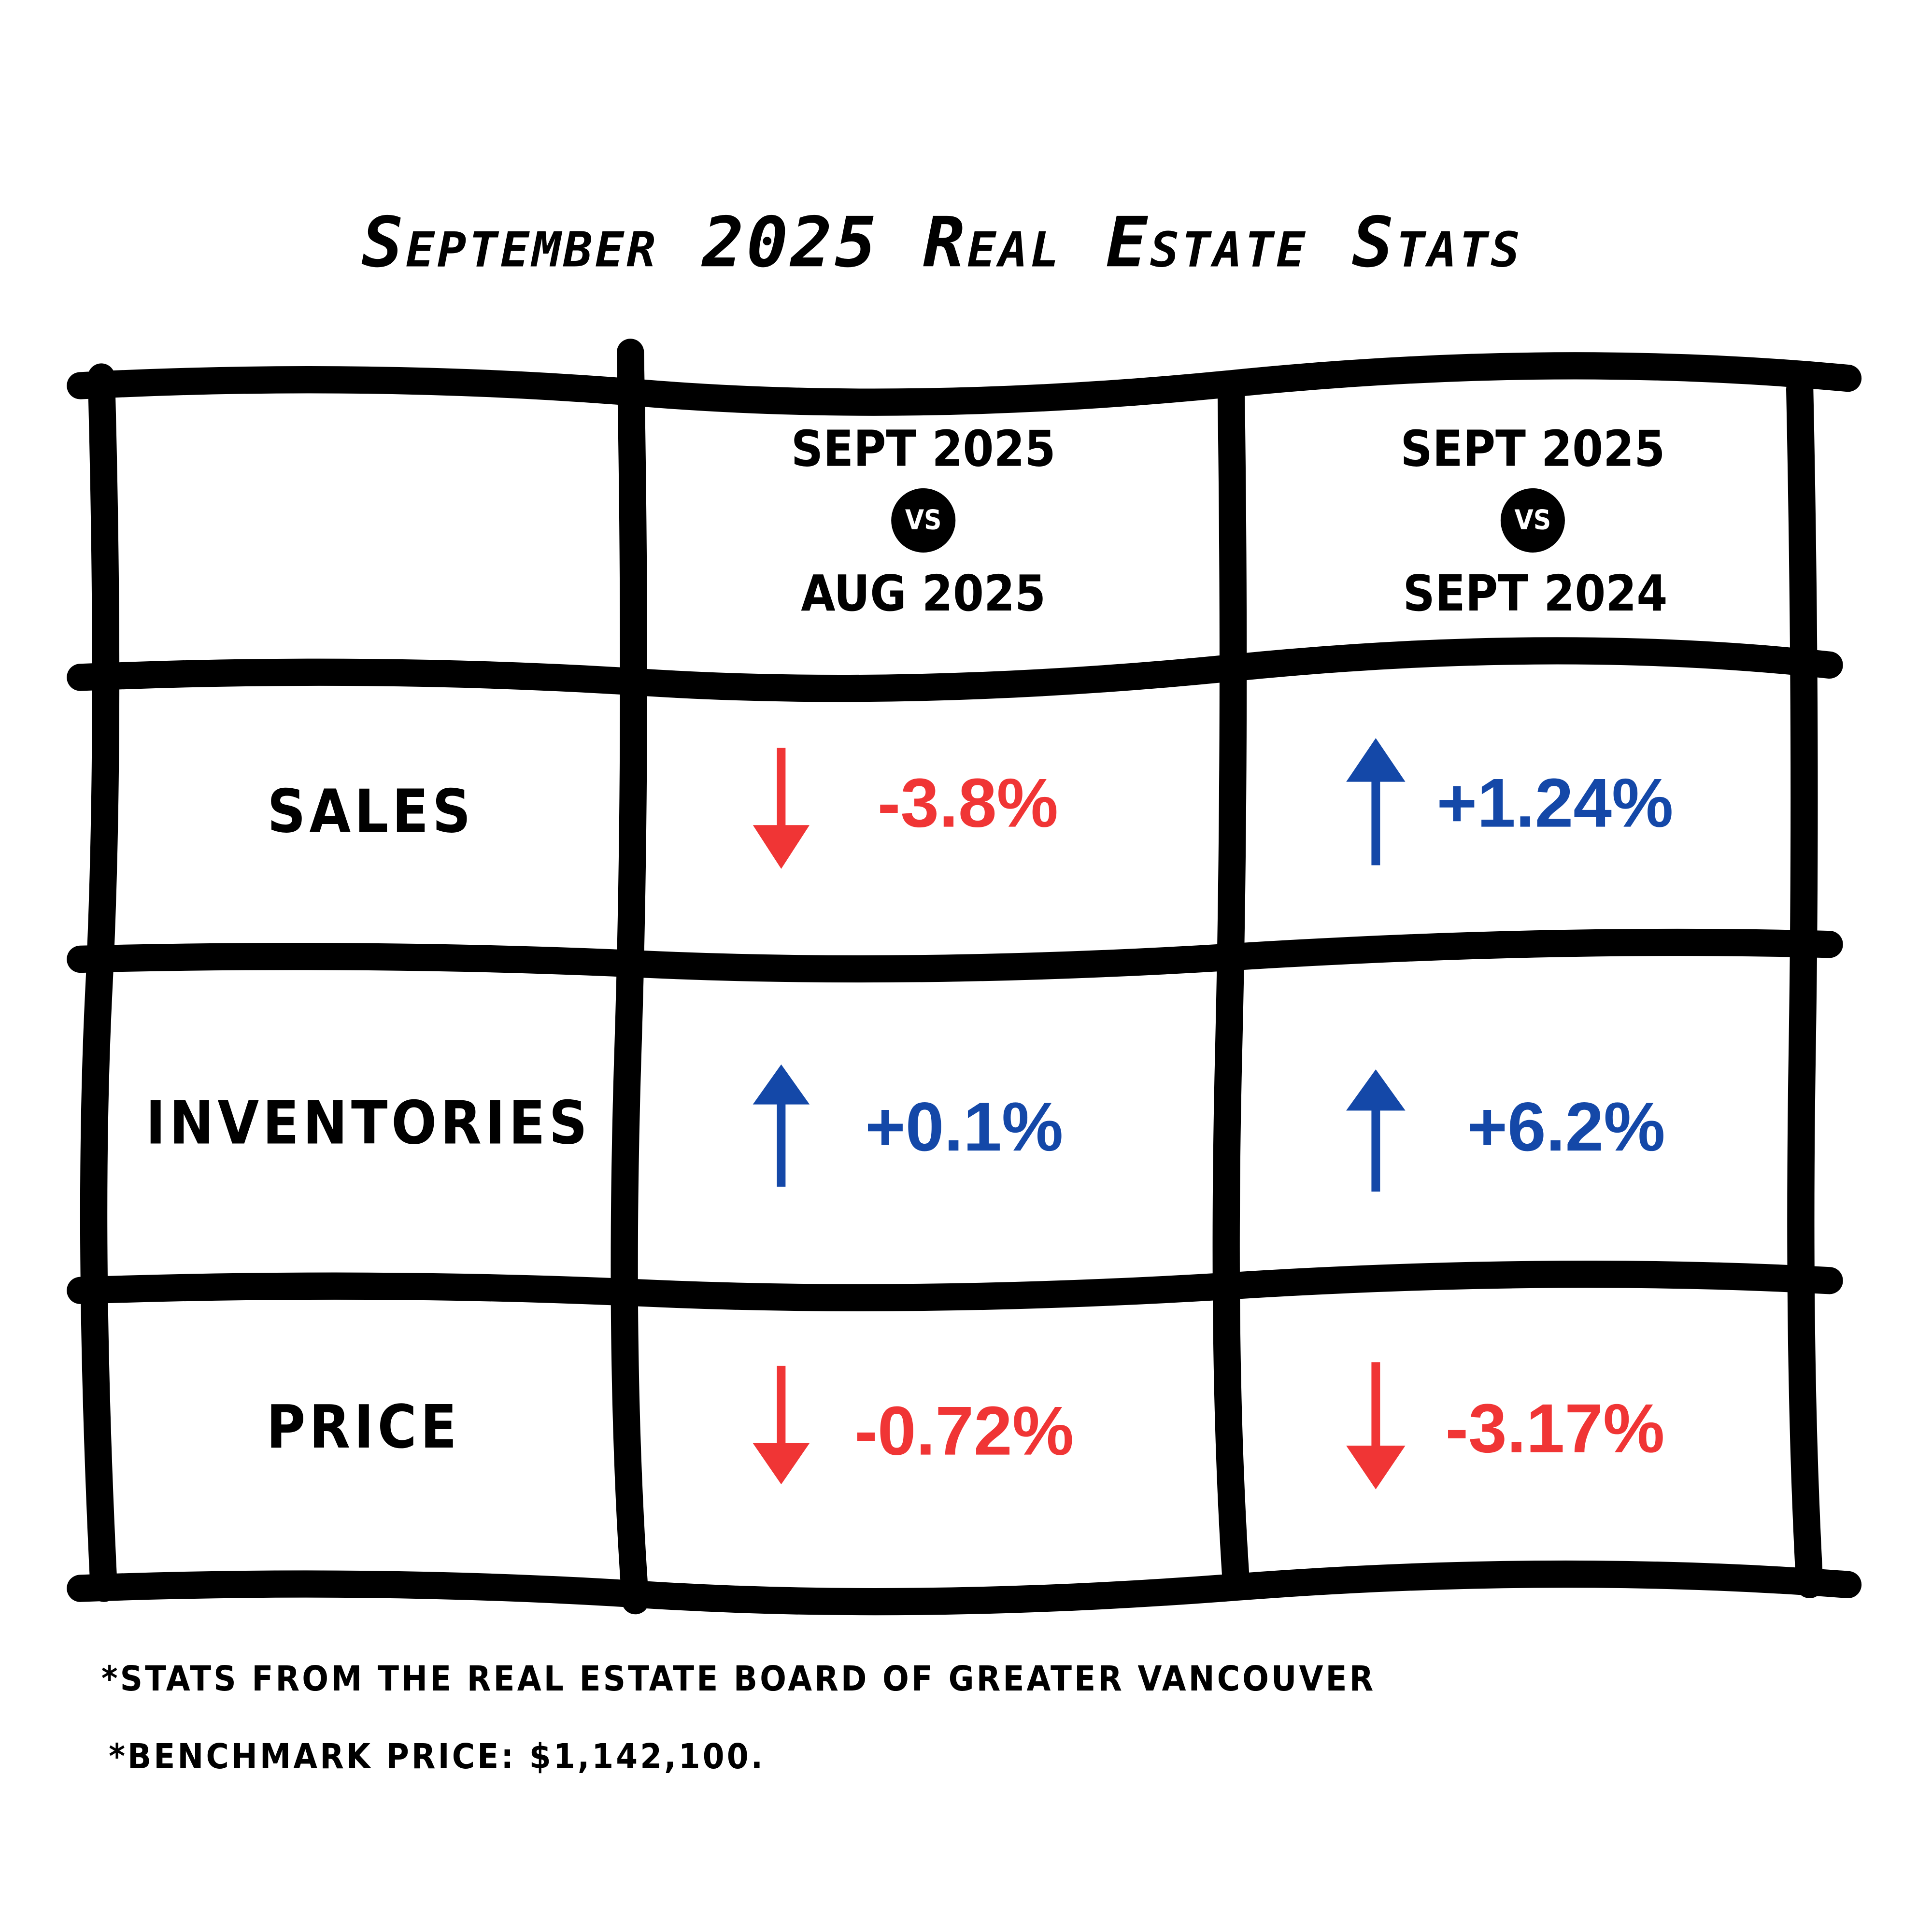 The height and width of the screenshot is (1932, 1932). I want to click on column-header: AUG 2025, so click(923, 594).